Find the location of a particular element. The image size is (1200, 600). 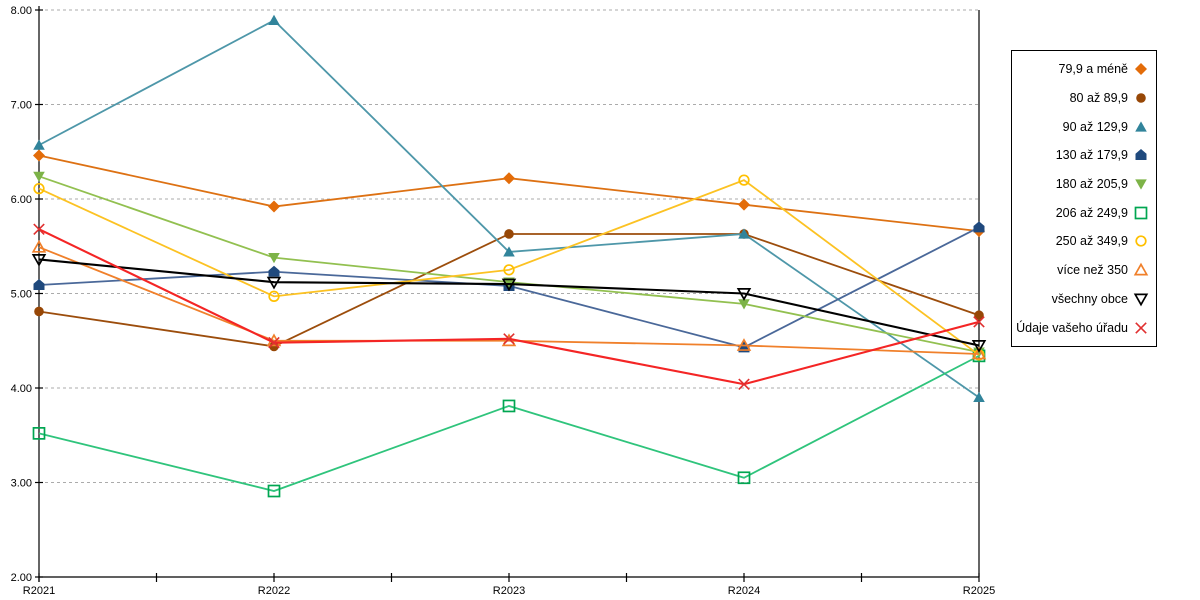

triangle-down-outline-icon is located at coordinates (1141, 299).